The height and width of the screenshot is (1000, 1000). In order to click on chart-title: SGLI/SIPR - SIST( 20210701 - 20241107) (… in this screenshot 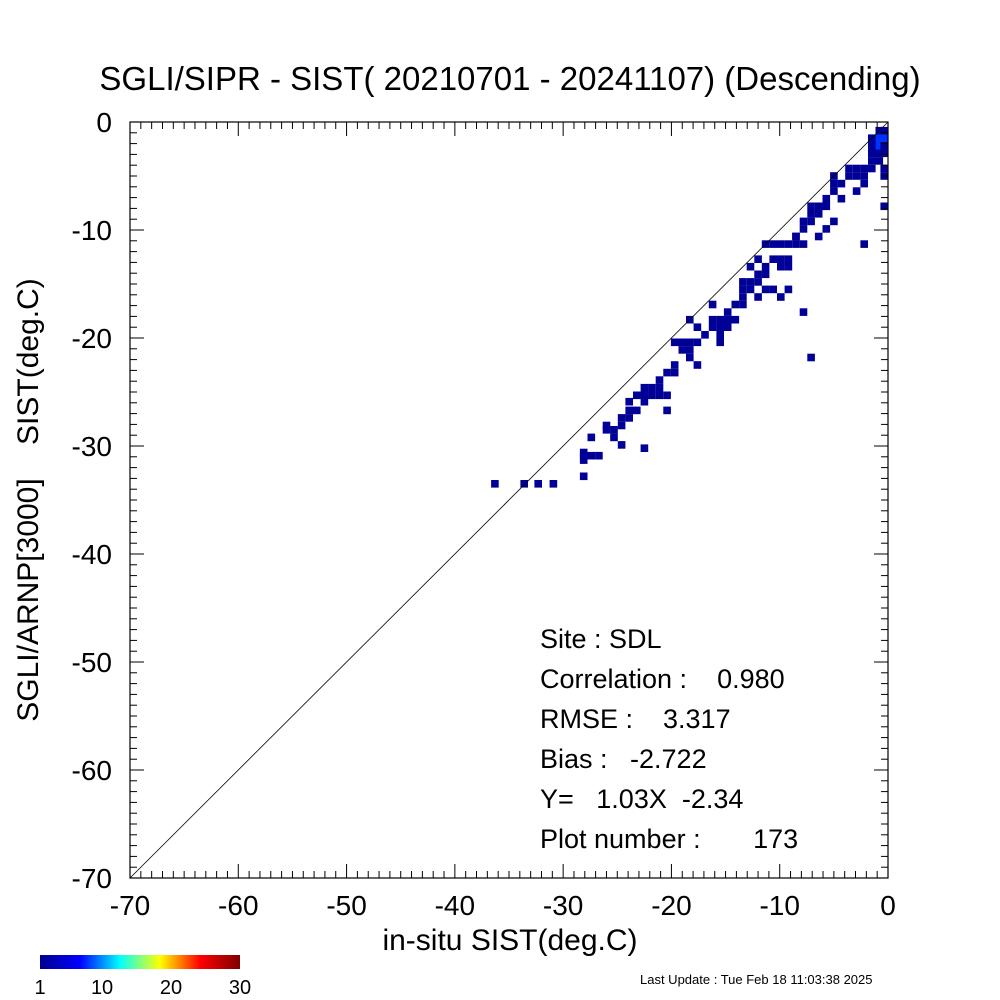, I will do `click(509, 78)`.